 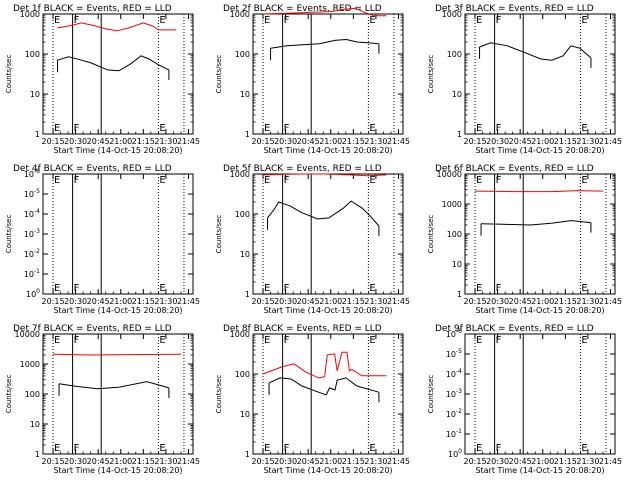 I want to click on y-tick-label: 10⁻¹, so click(x=454, y=433).